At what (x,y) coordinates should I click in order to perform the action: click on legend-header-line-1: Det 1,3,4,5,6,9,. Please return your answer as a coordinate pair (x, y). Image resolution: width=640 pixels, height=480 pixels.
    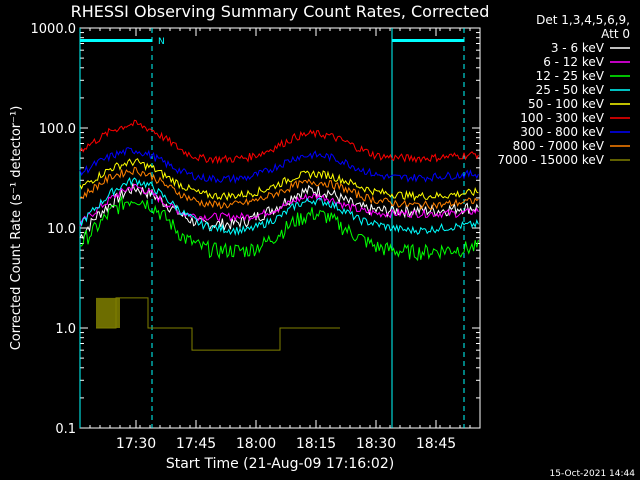
    Looking at the image, I should click on (583, 20).